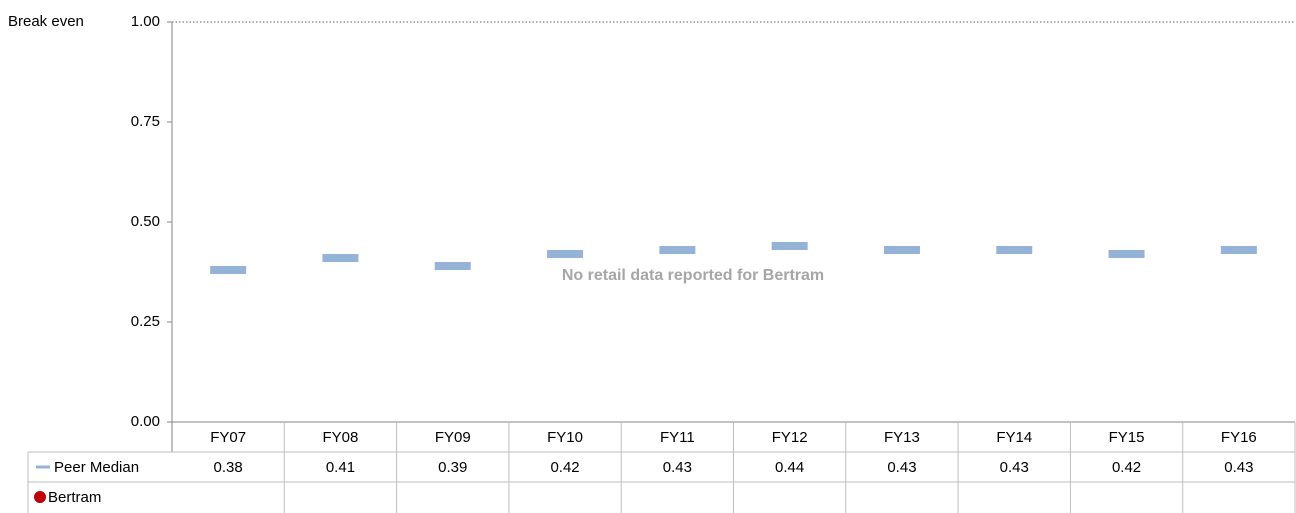 The height and width of the screenshot is (513, 1296). I want to click on y-tick-label: 0.00, so click(145, 421).